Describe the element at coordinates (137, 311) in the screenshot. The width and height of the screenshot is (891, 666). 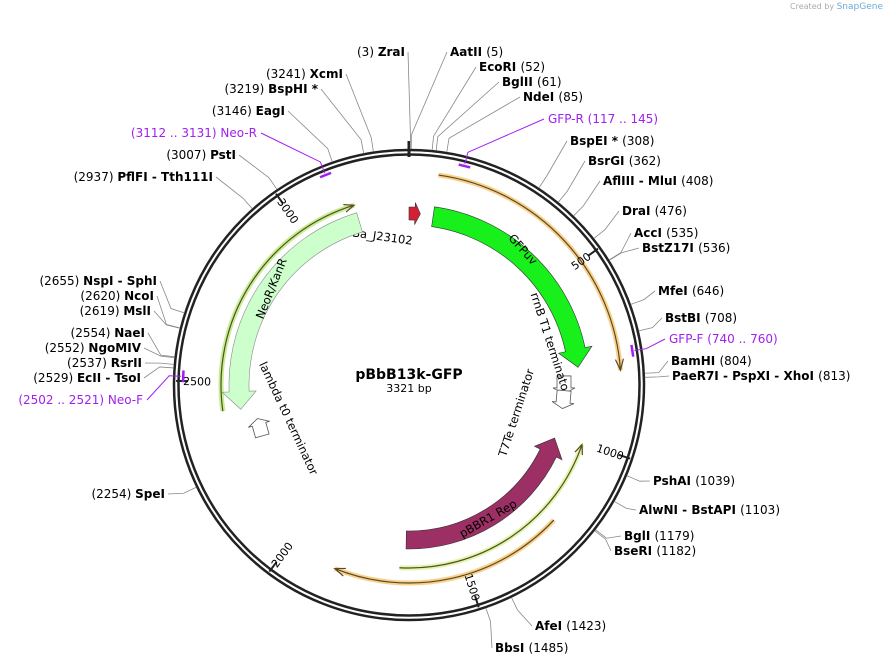
I see `enzyme-name: MslI` at that location.